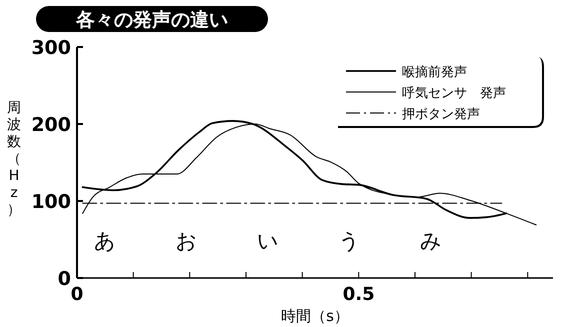 The height and width of the screenshot is (327, 572). I want to click on x-tick-label: 0.5, so click(358, 294).